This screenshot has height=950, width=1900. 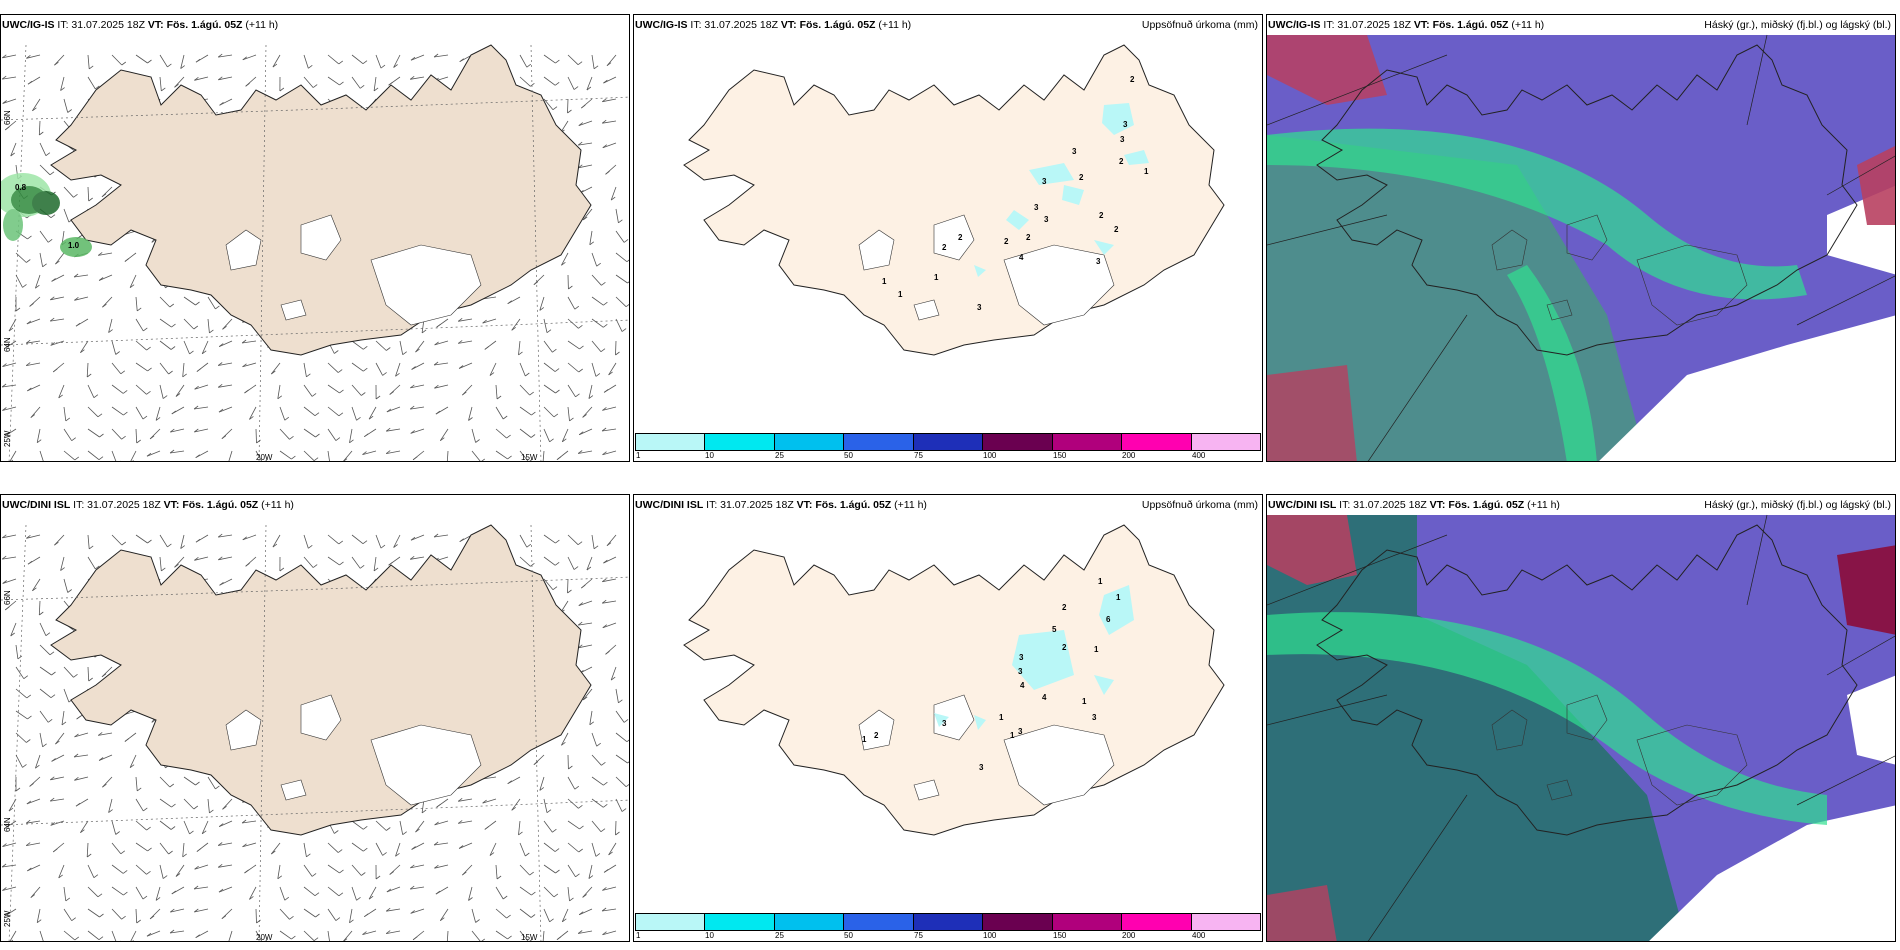 I want to click on colorbar-ticks: 1 10 25 50 75 100 150 200 400, so click(x=921, y=455).